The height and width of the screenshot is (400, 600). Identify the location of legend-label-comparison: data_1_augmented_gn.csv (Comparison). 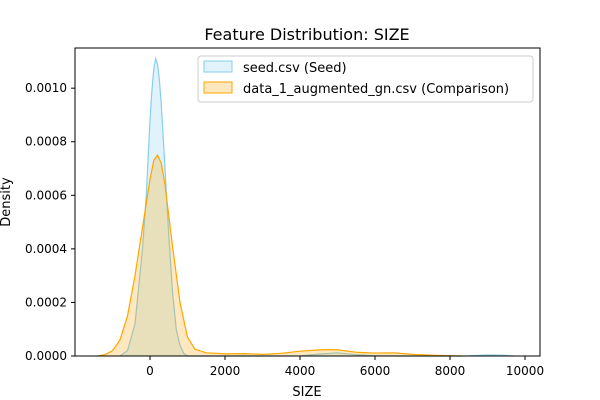
(376, 89).